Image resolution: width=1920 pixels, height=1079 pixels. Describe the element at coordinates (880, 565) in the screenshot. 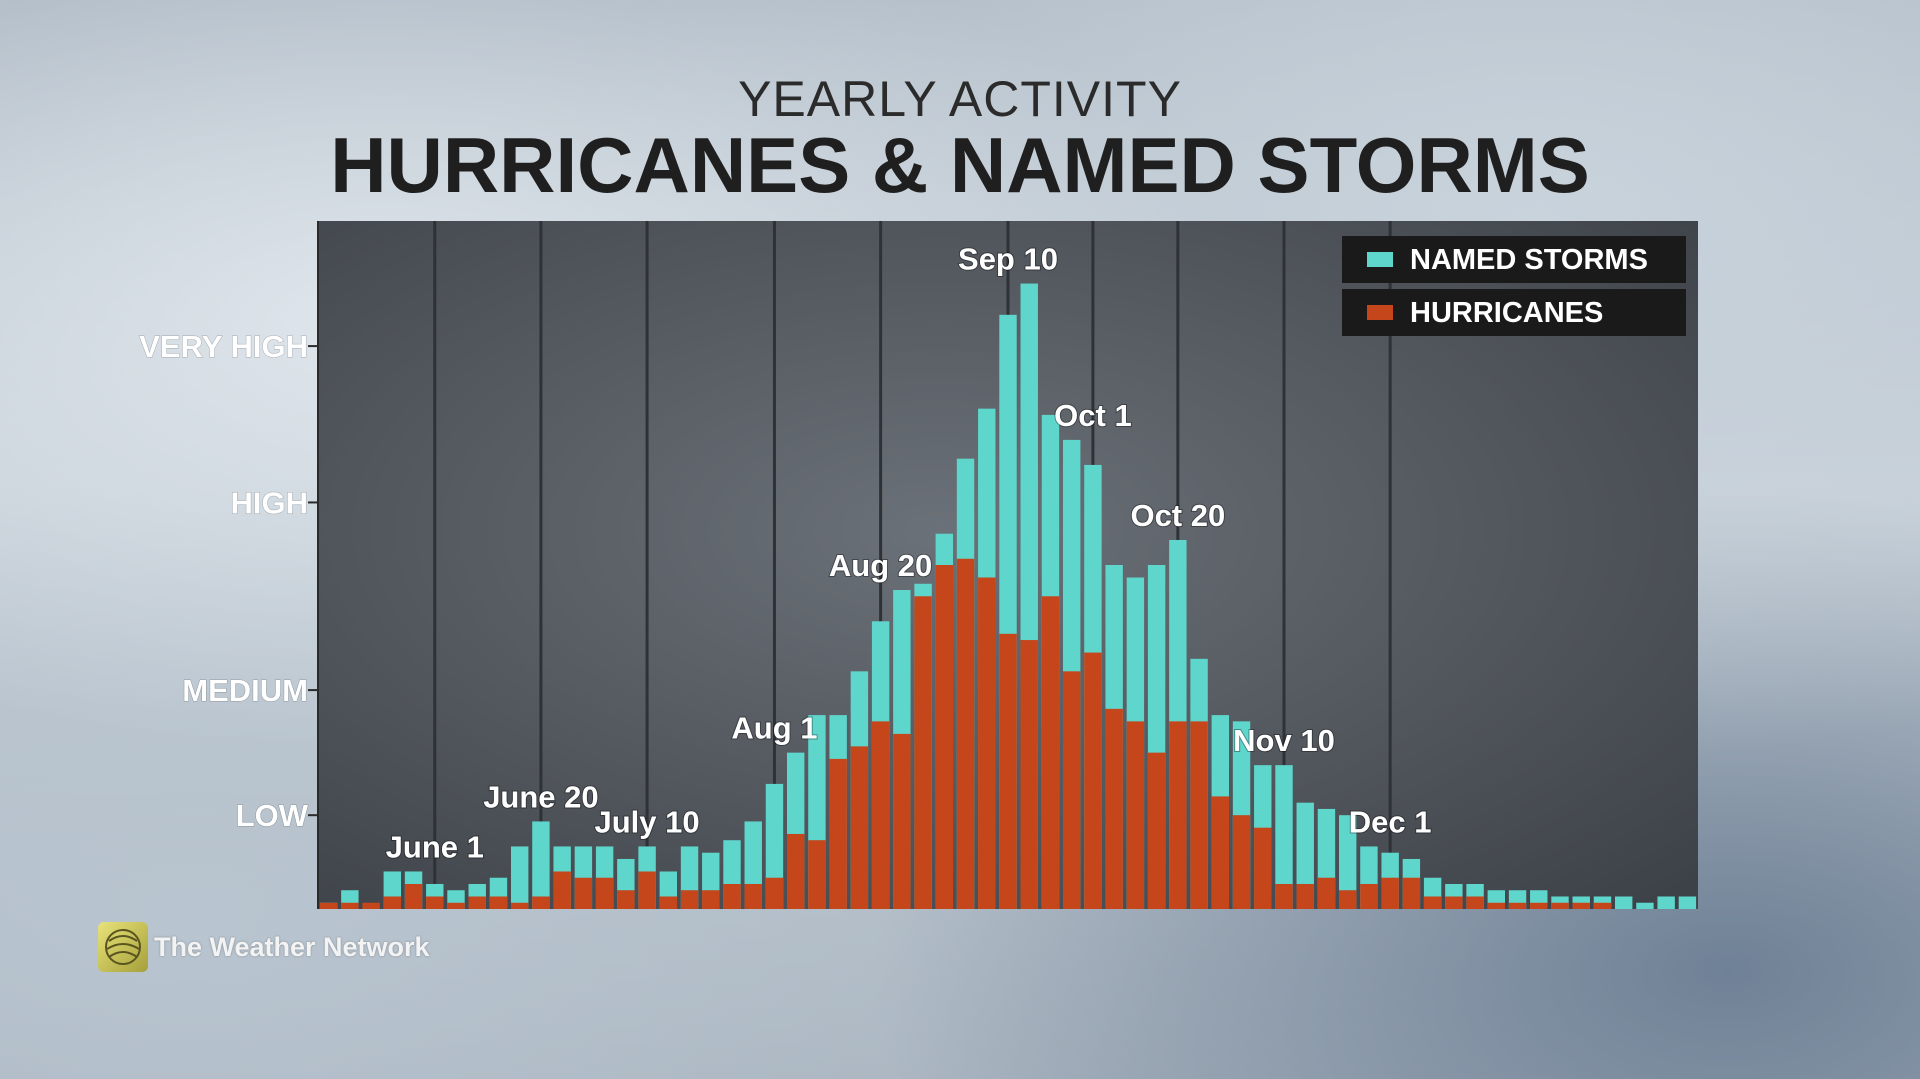

I see `date-annotation: Aug 20` at that location.